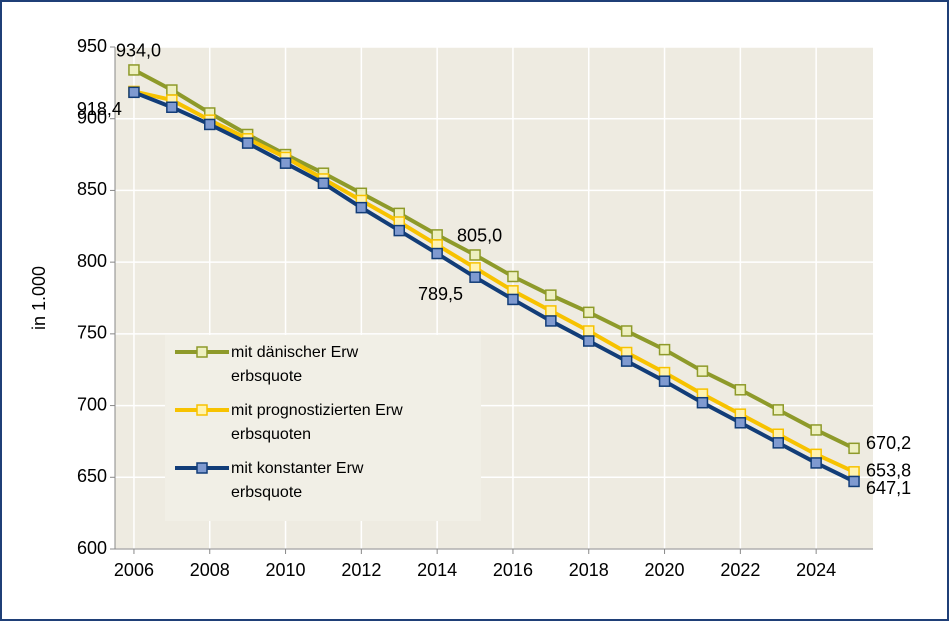 The height and width of the screenshot is (621, 949). I want to click on legend-label: mit konstanter Erw erbsquote, so click(297, 480).